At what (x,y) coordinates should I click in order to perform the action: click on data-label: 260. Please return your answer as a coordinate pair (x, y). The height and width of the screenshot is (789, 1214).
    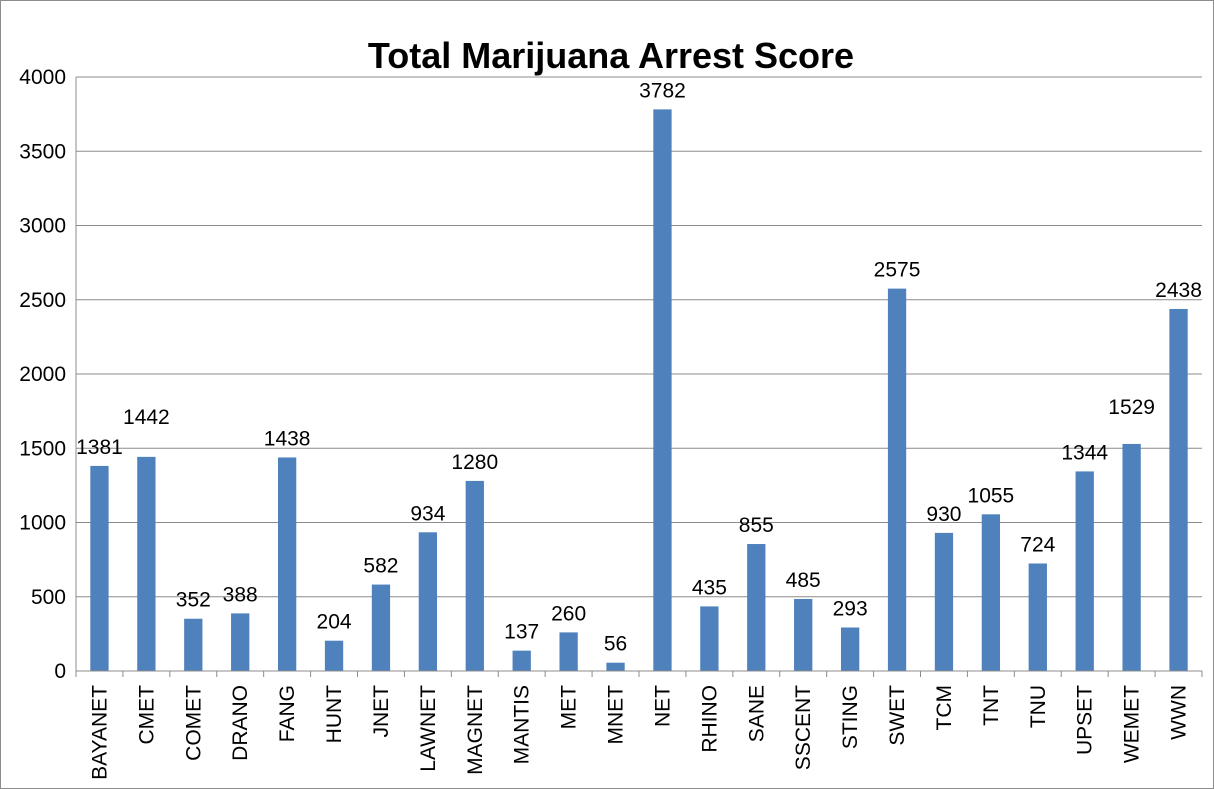
    Looking at the image, I should click on (568, 613).